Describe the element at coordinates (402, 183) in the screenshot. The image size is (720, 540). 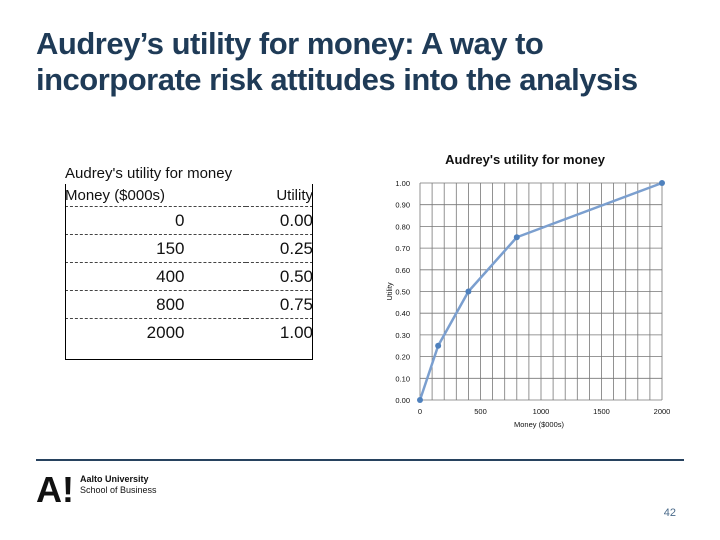
I see `y-tick-label: 1.00` at that location.